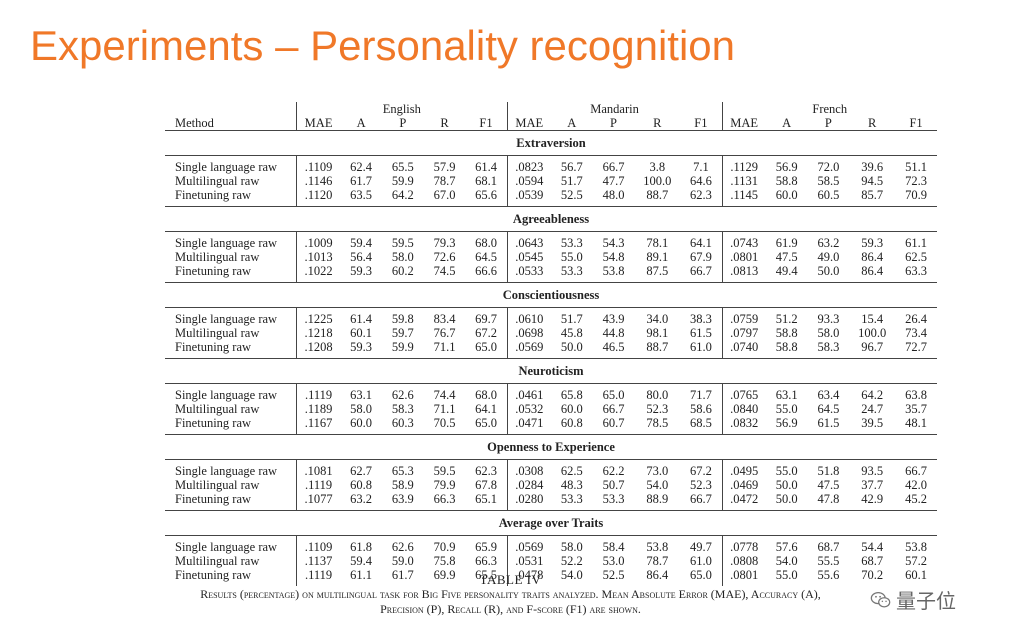 This screenshot has width=1021, height=640. Describe the element at coordinates (444, 485) in the screenshot. I see `value-cell: 79.9` at that location.